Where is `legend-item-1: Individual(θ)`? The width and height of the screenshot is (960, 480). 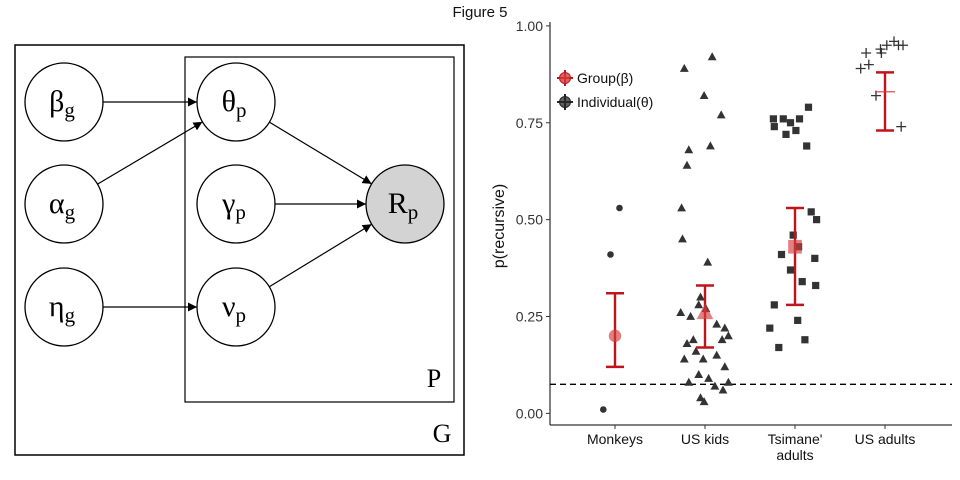 legend-item-1: Individual(θ) is located at coordinates (605, 102).